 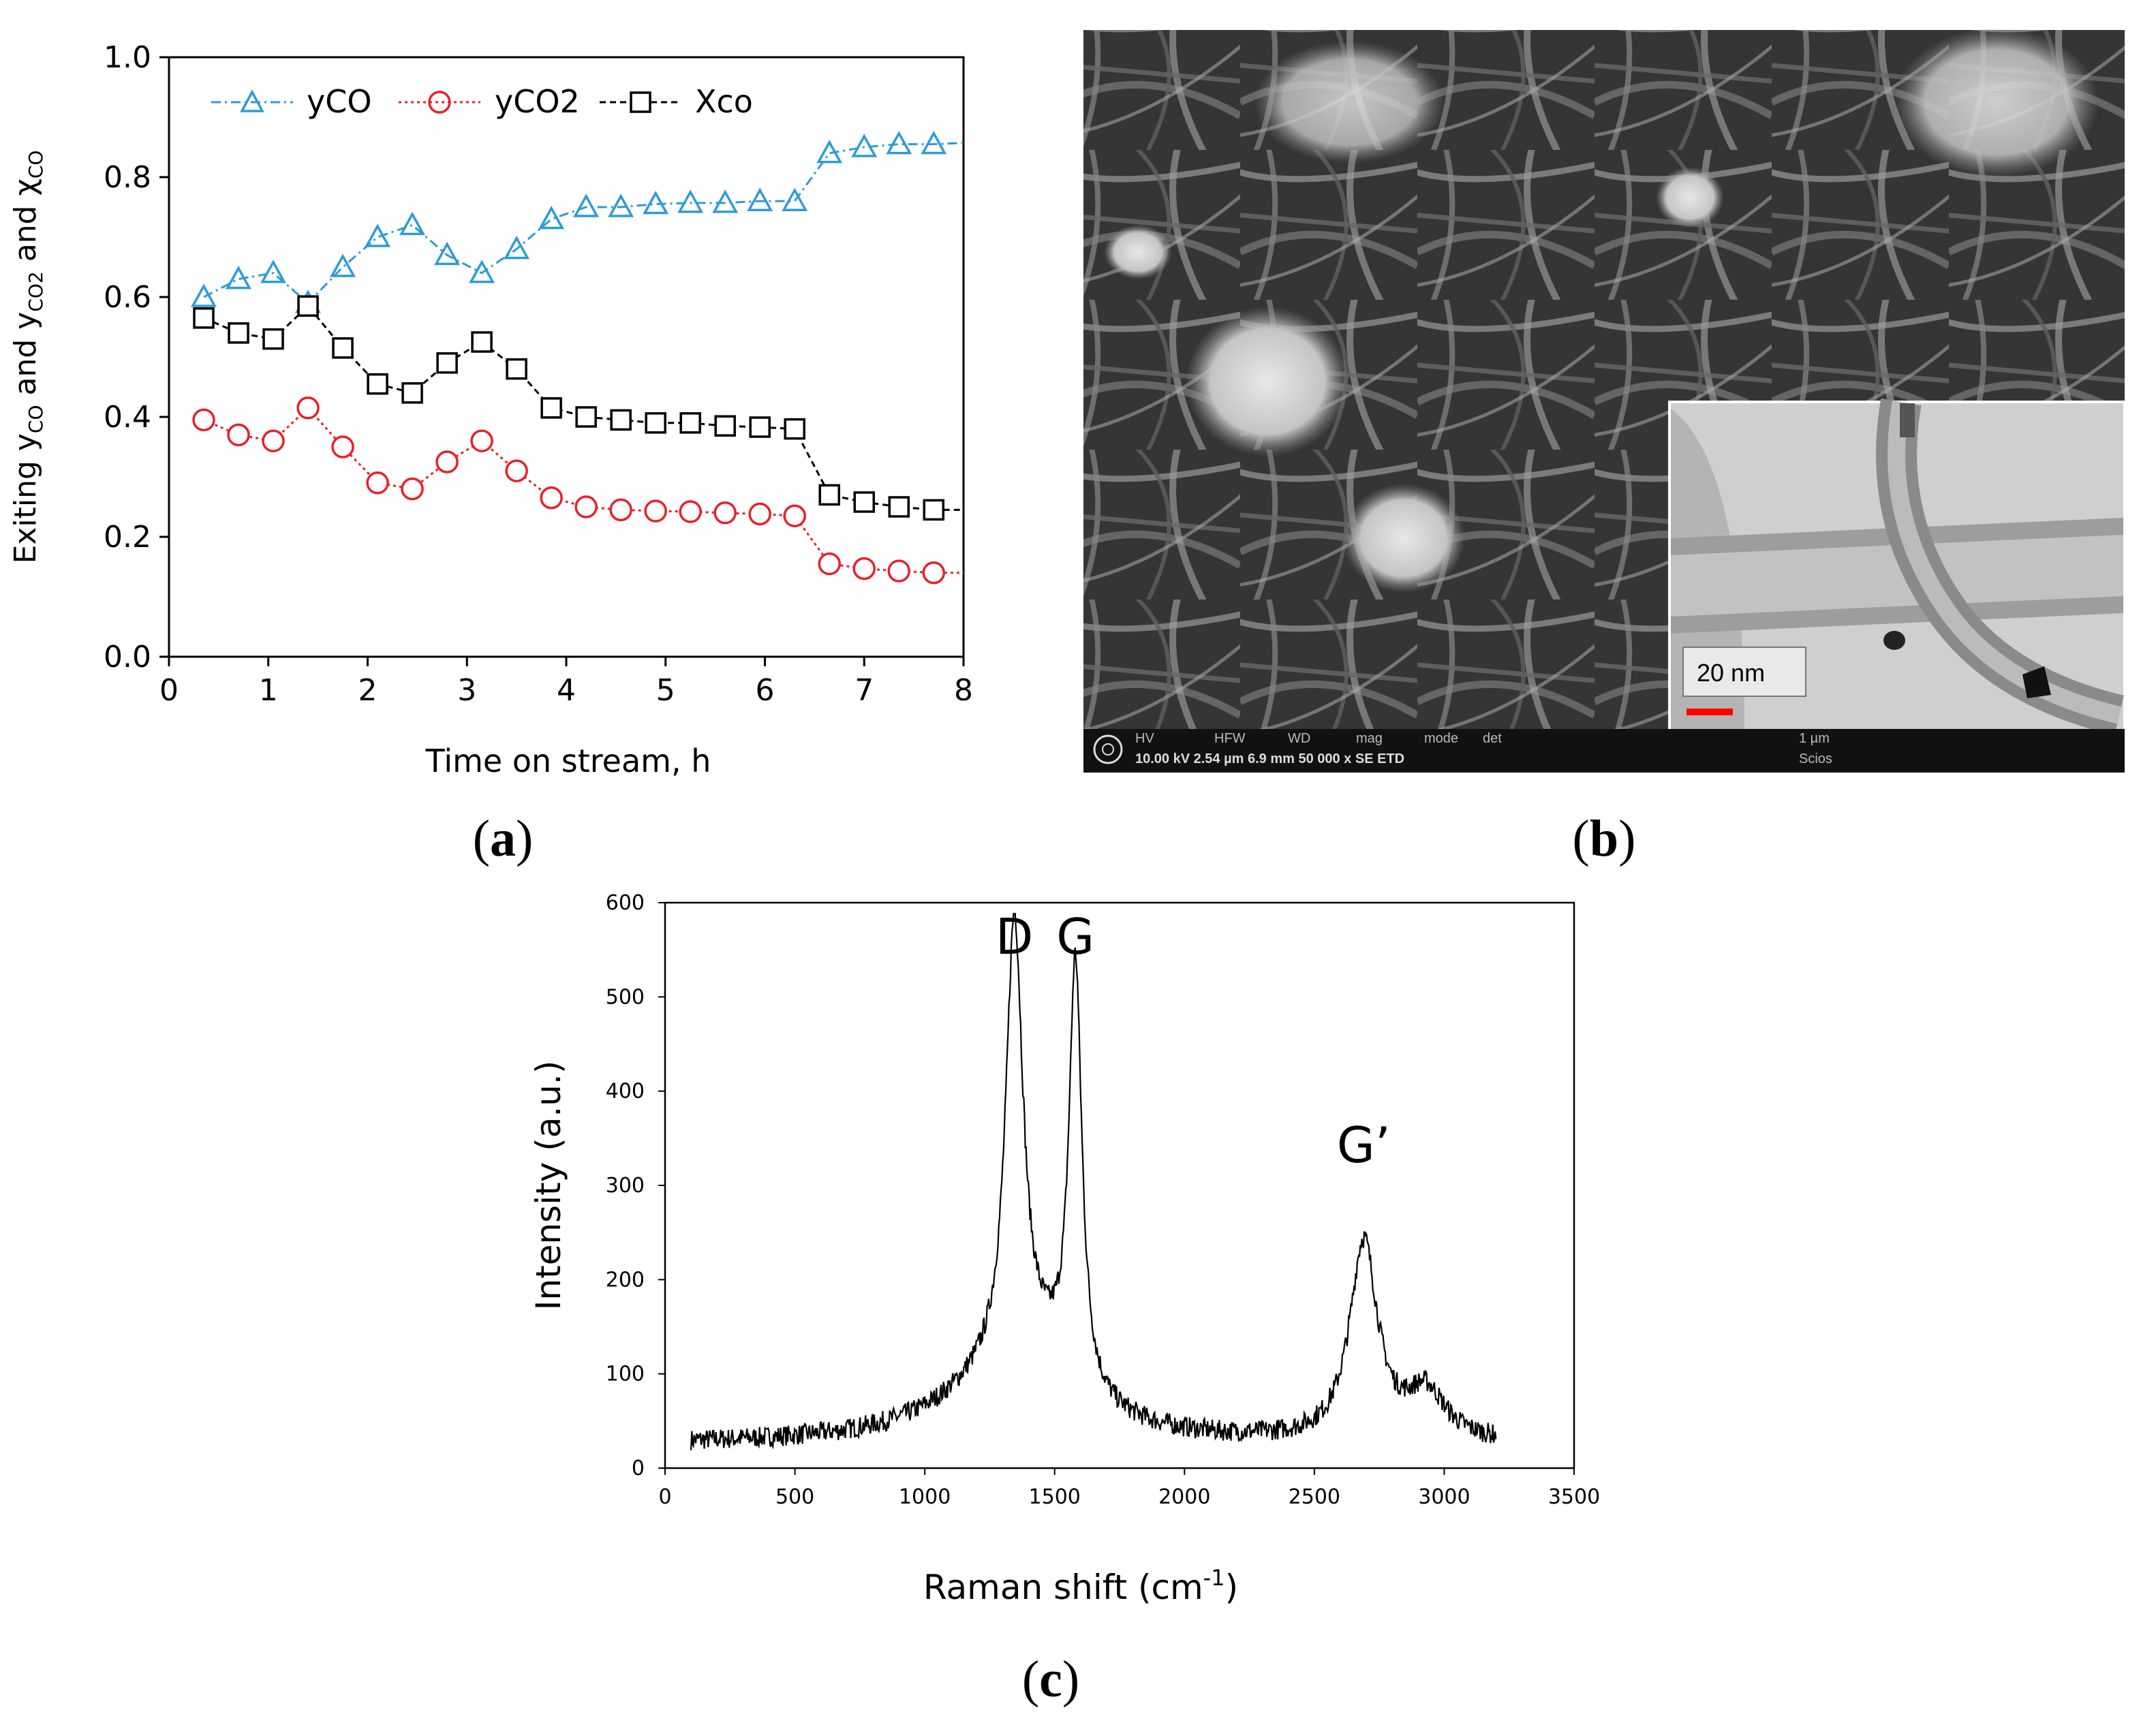 I want to click on y-tick-label: 200, so click(x=625, y=1280).